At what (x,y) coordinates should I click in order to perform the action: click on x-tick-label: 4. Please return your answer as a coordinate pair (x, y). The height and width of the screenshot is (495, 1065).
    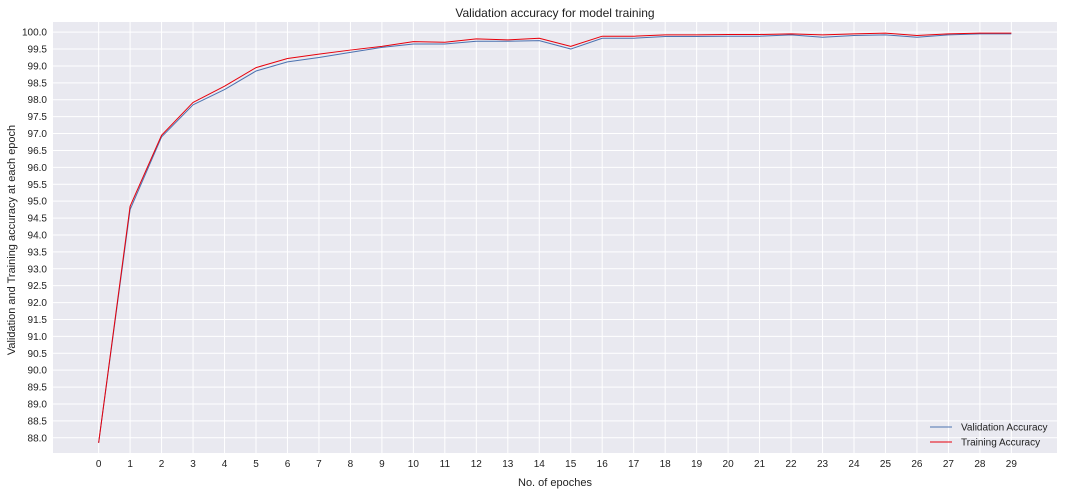
    Looking at the image, I should click on (225, 464).